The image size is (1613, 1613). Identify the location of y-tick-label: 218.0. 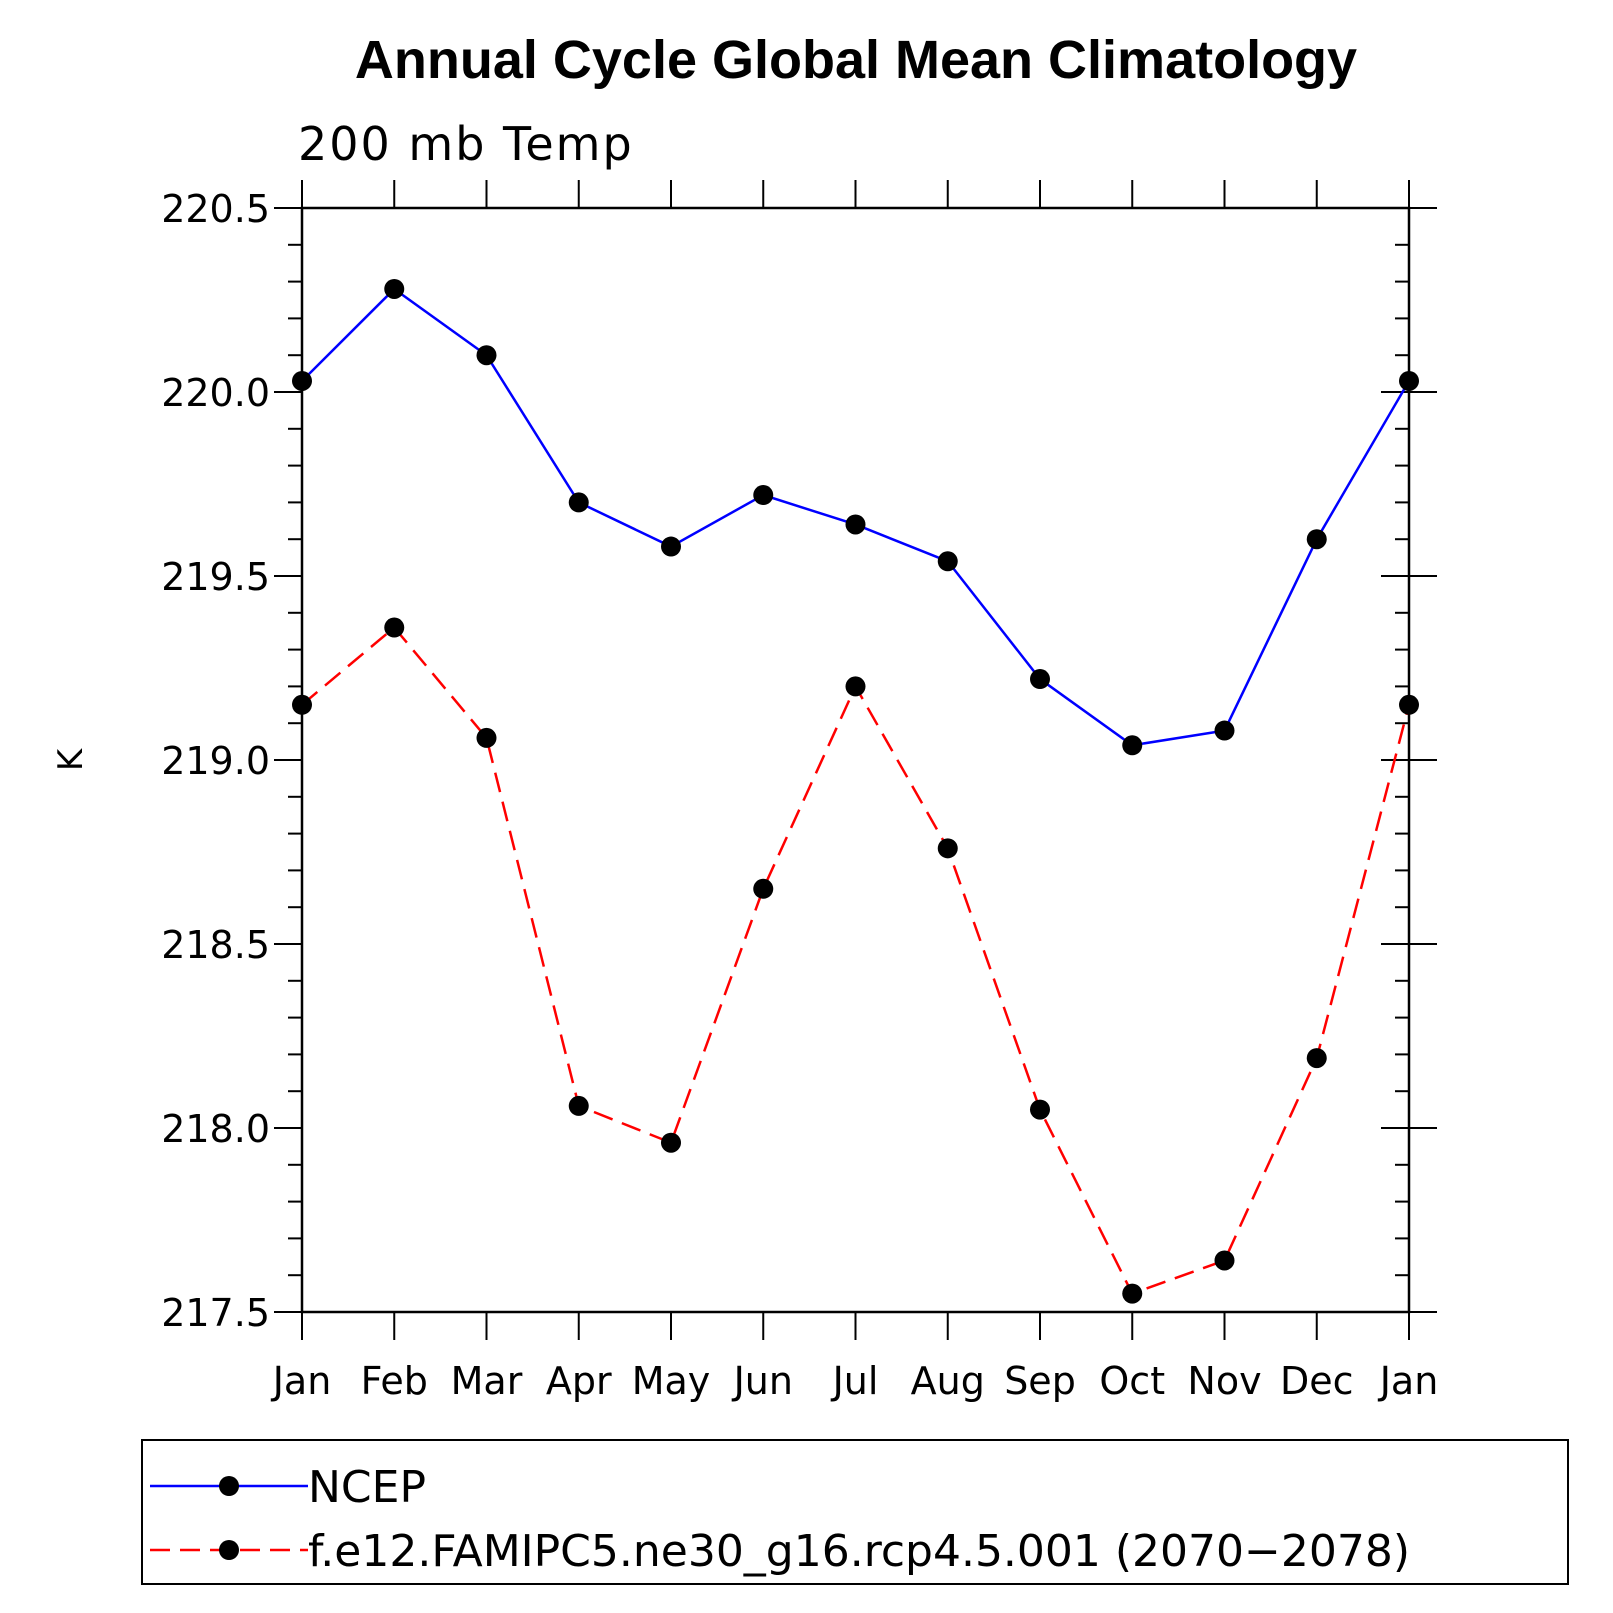
(215, 1129).